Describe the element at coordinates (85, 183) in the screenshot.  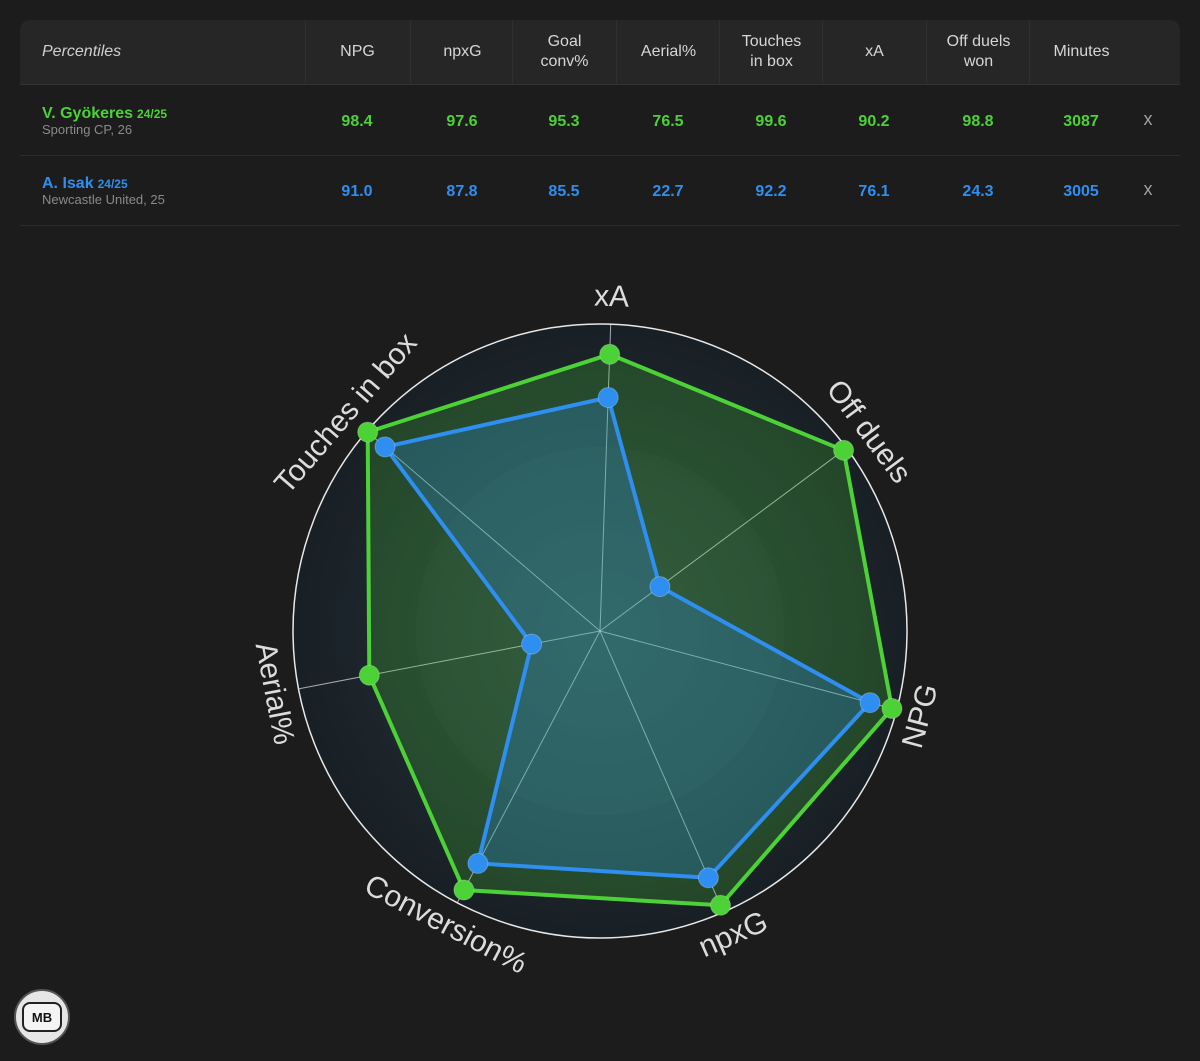
I see `player-name: A. Isak 24/25` at that location.